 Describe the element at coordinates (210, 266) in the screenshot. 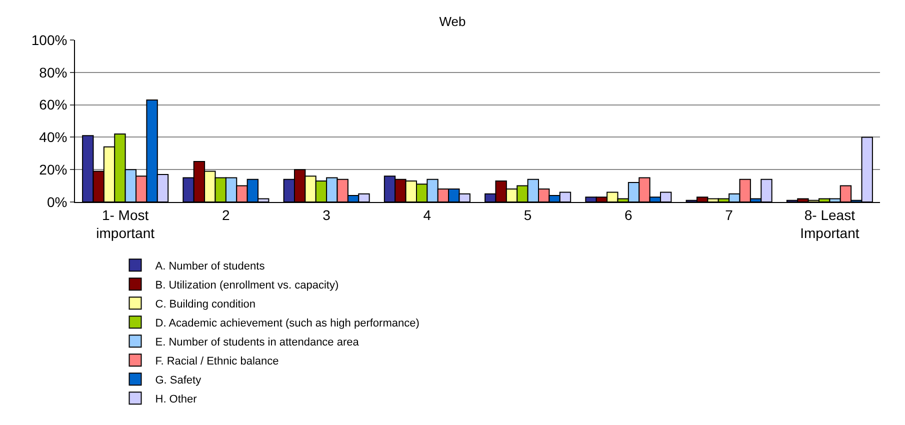

I see `legend-label: A. Number of students` at that location.